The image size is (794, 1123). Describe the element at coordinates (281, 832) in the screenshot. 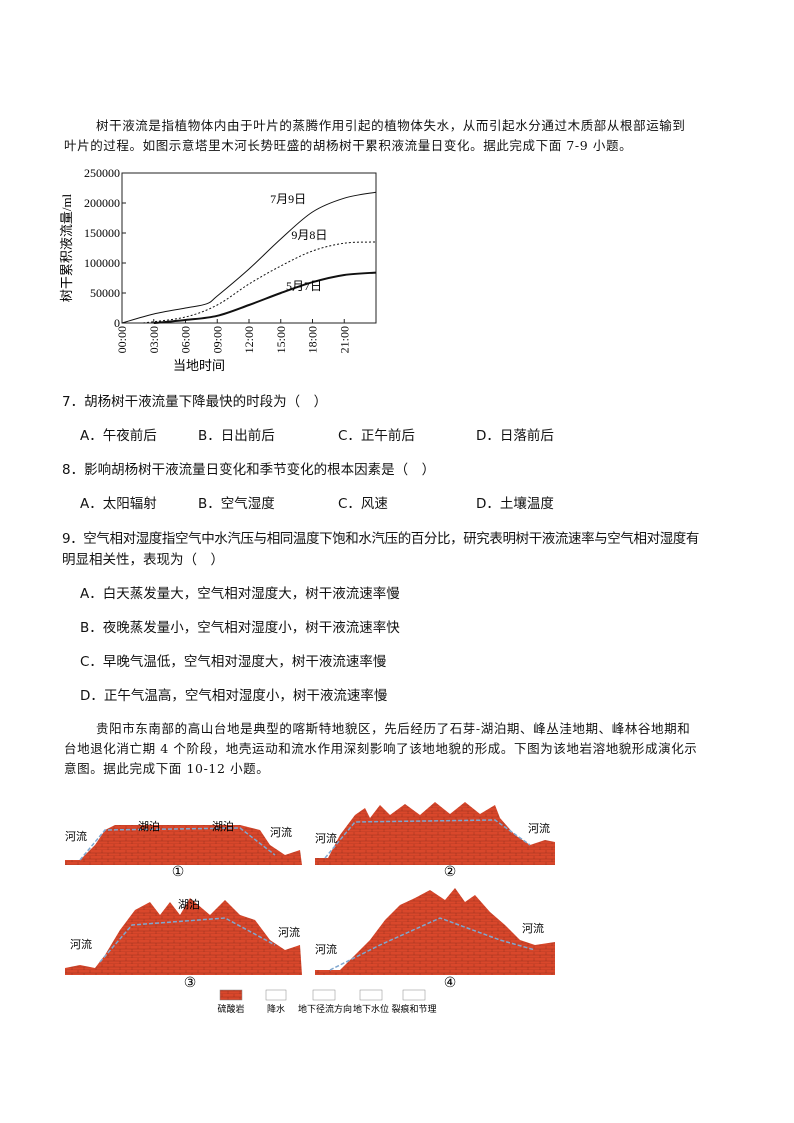

I see `panel-1-label-river-right: 河流` at that location.